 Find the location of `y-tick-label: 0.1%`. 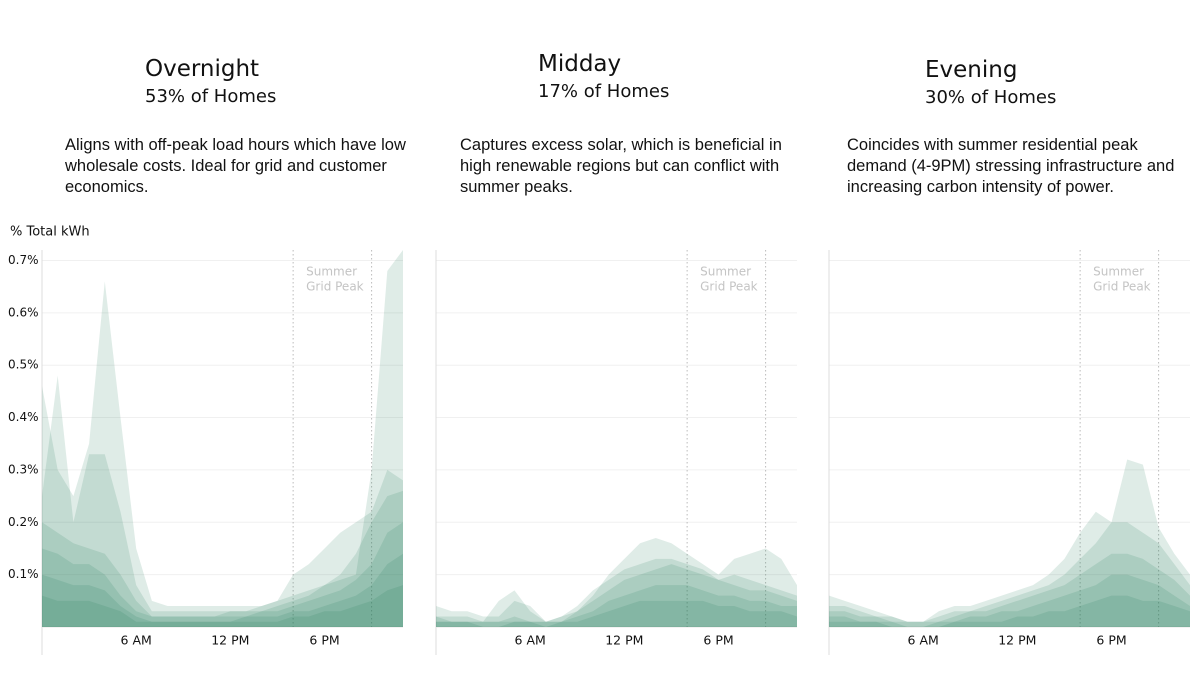

y-tick-label: 0.1% is located at coordinates (23, 574).